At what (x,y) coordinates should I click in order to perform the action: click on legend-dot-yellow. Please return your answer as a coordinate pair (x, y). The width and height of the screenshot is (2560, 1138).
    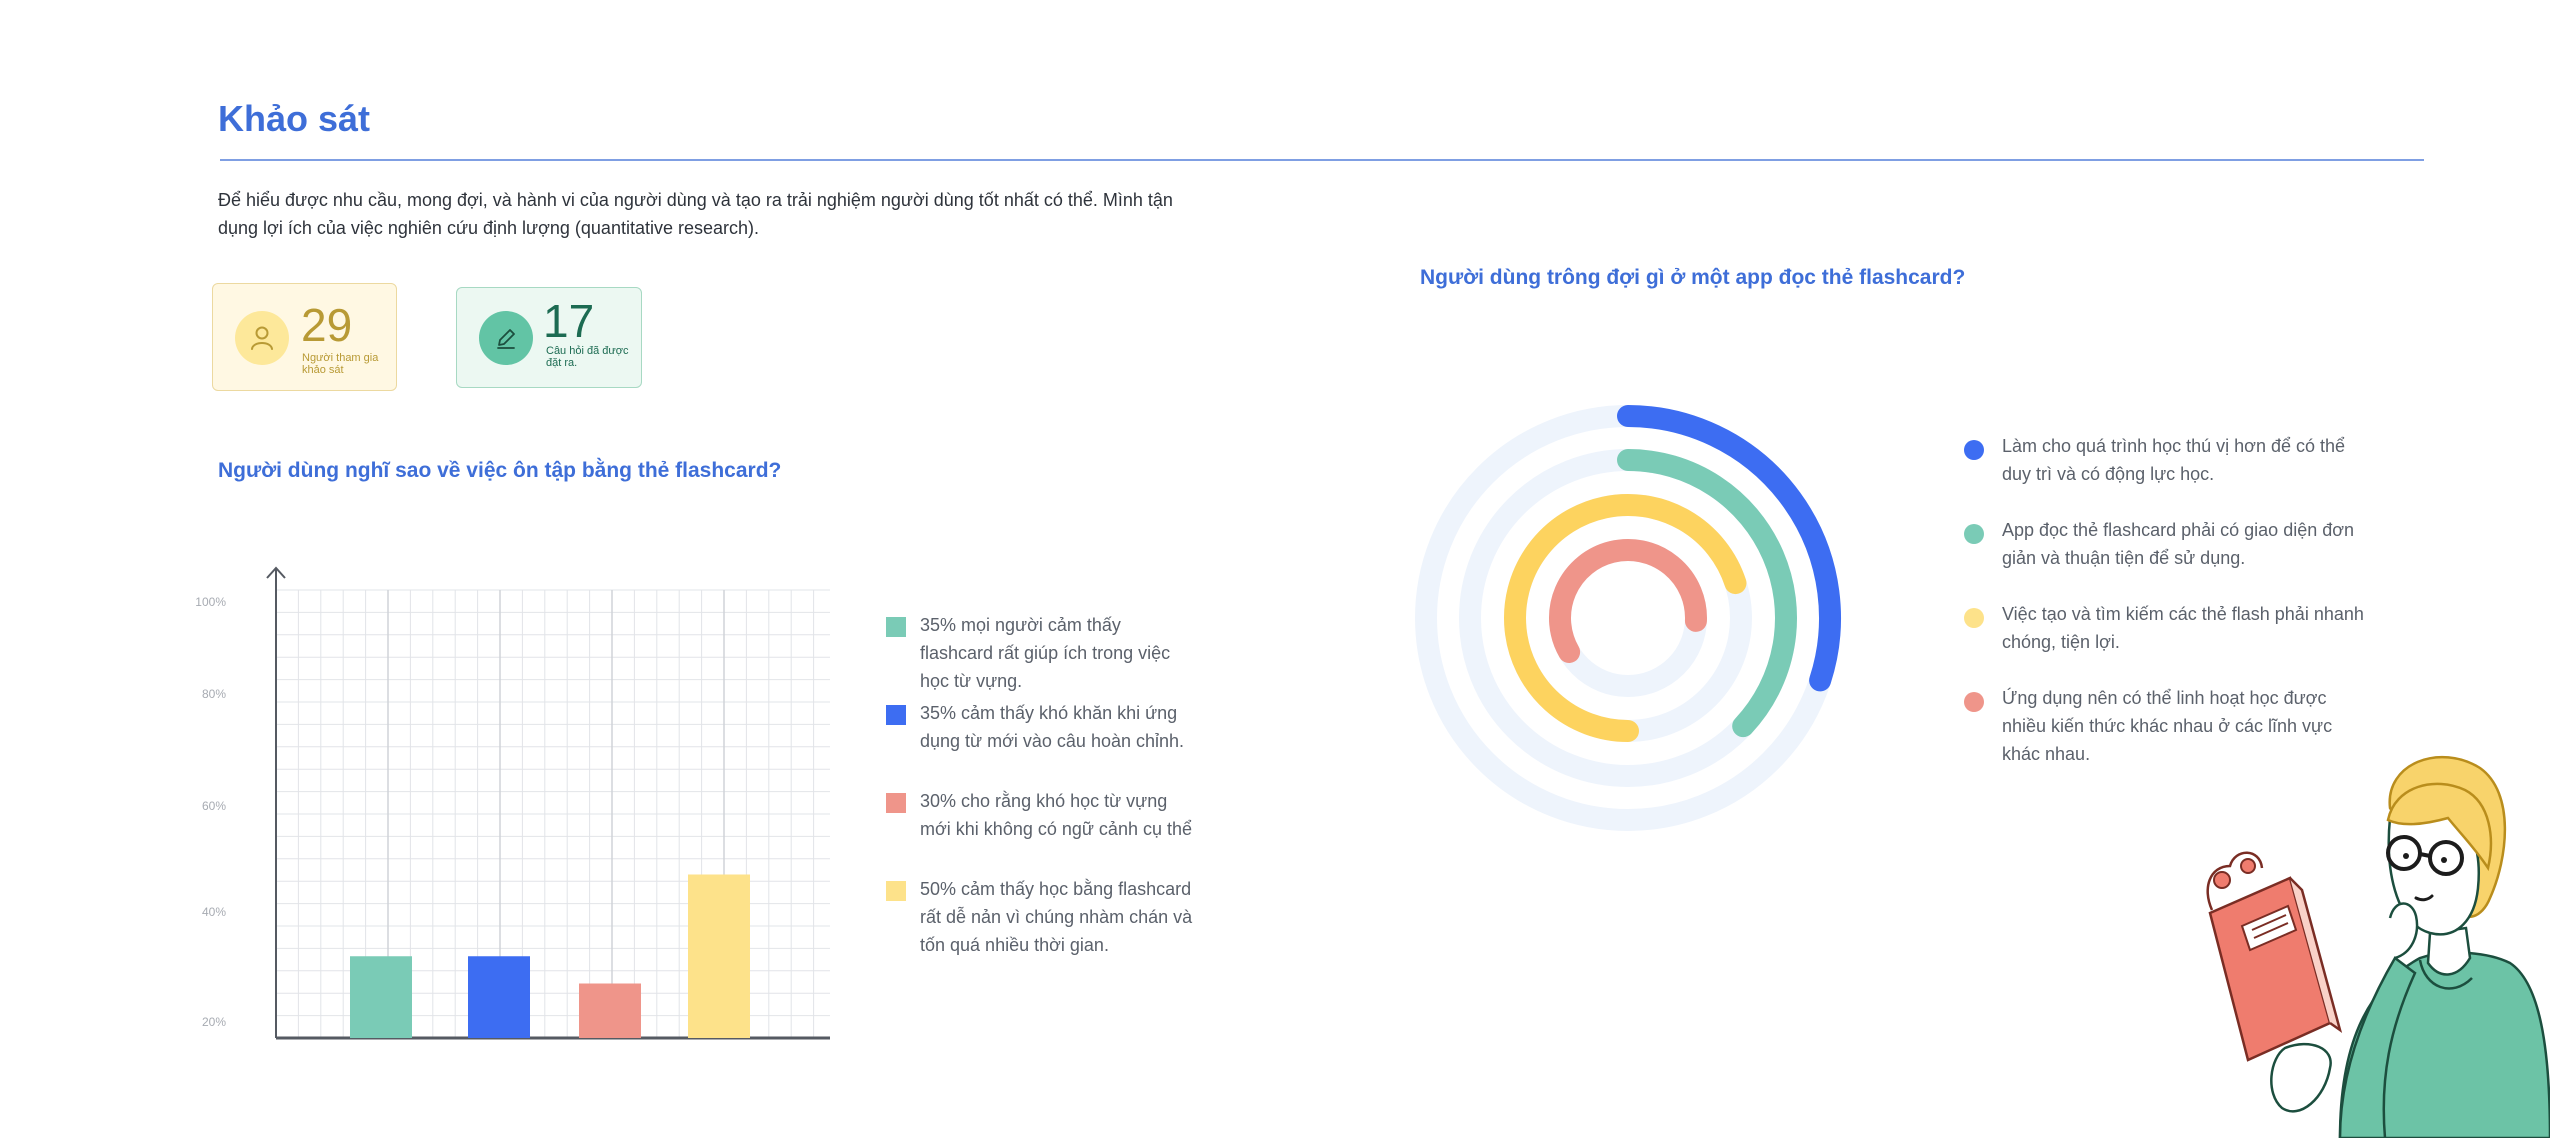
    Looking at the image, I should click on (1974, 618).